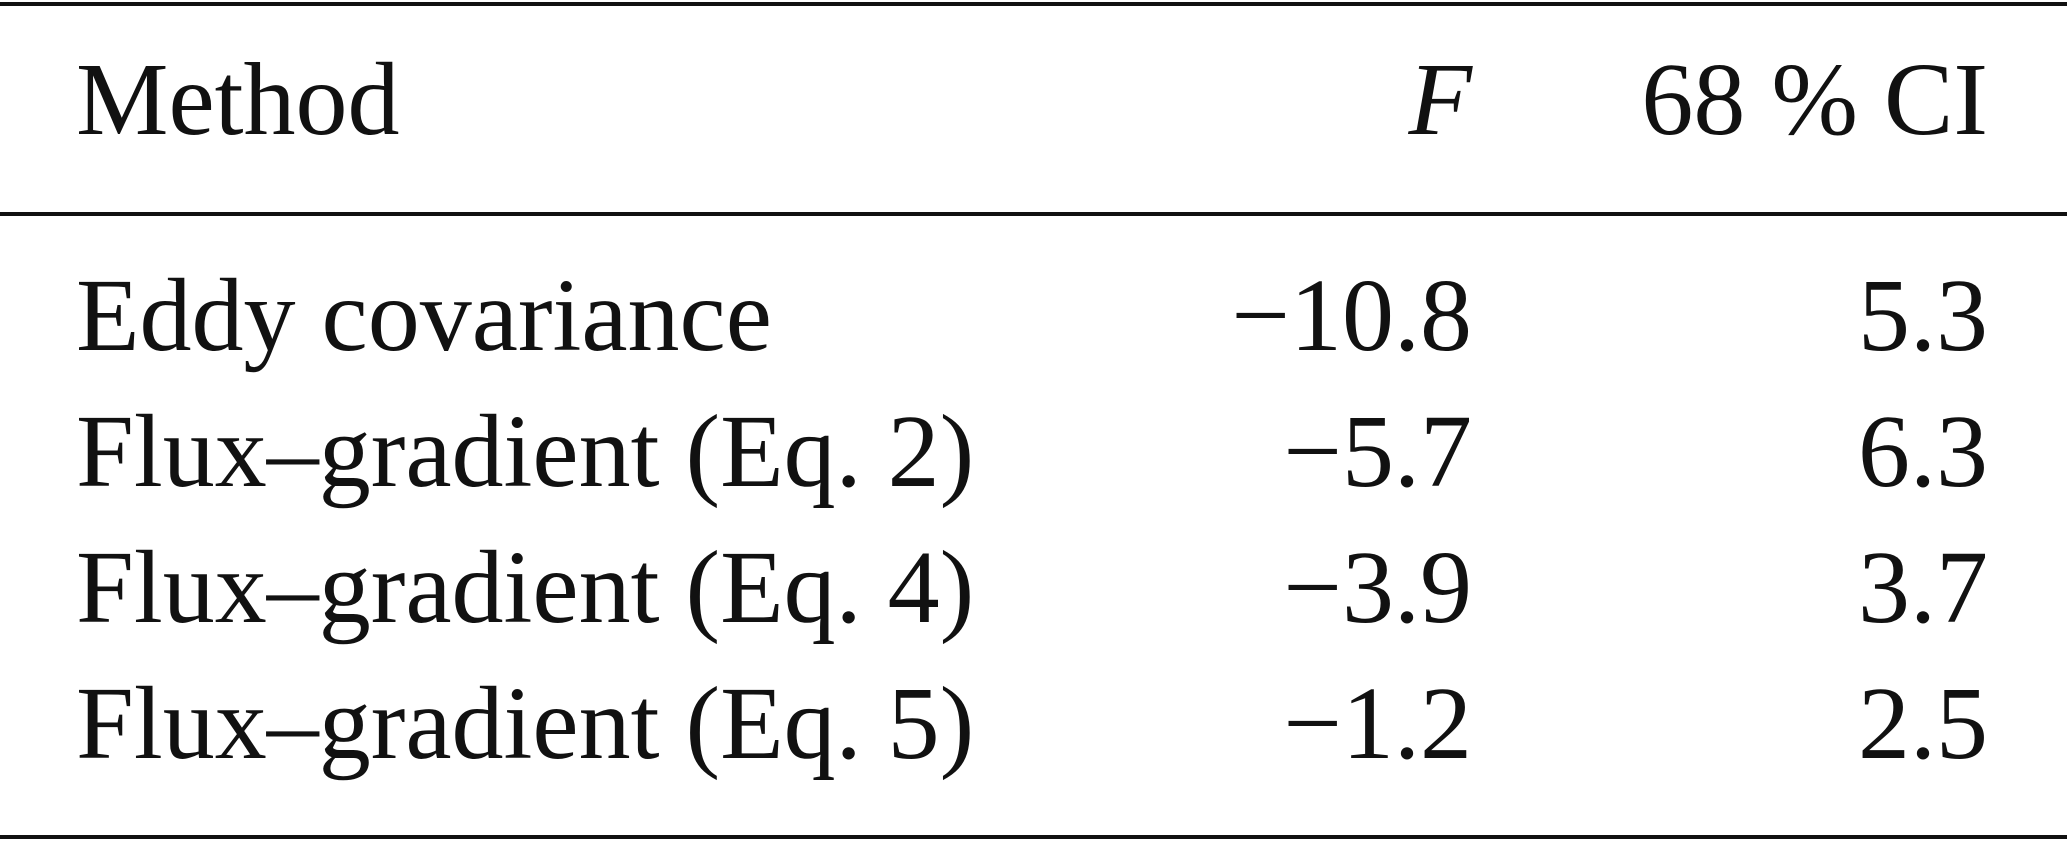  I want to click on table-cell: Flux–gradient (Eq. 2), so click(525, 451).